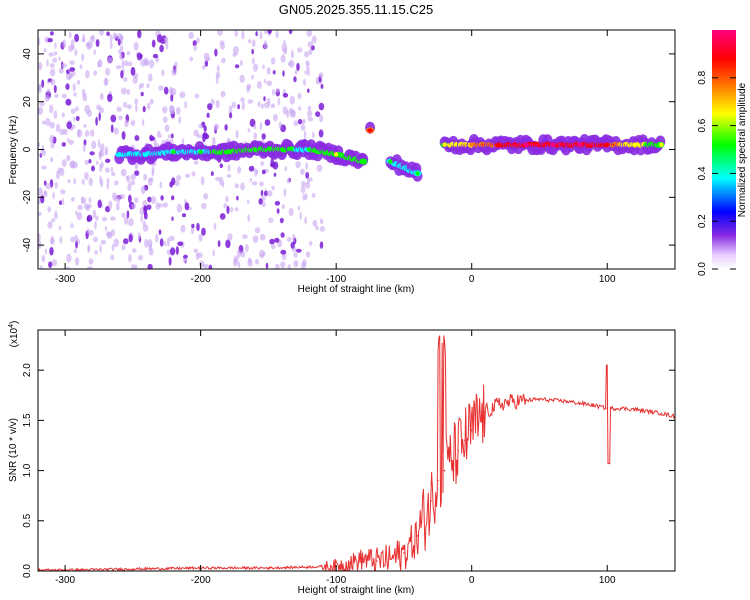 The width and height of the screenshot is (750, 600). Describe the element at coordinates (27, 420) in the screenshot. I see `y-tick-label: 1.5` at that location.